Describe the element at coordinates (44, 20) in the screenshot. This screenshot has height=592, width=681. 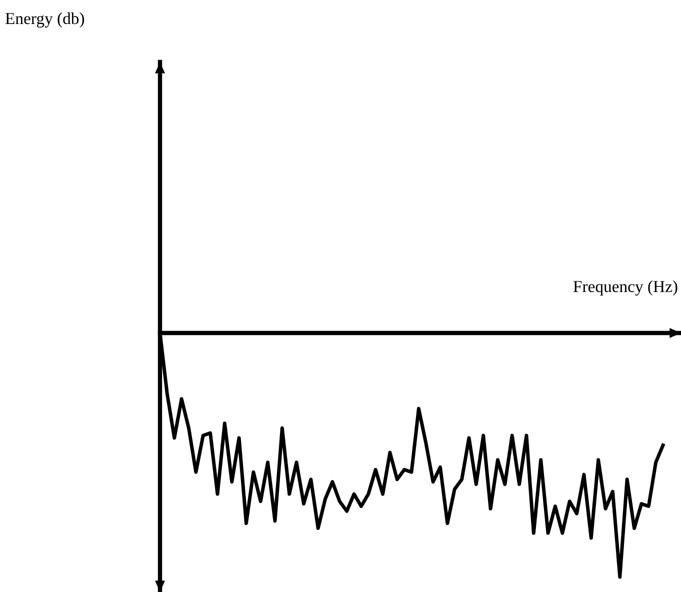
I see `text: Energy (db)` at that location.